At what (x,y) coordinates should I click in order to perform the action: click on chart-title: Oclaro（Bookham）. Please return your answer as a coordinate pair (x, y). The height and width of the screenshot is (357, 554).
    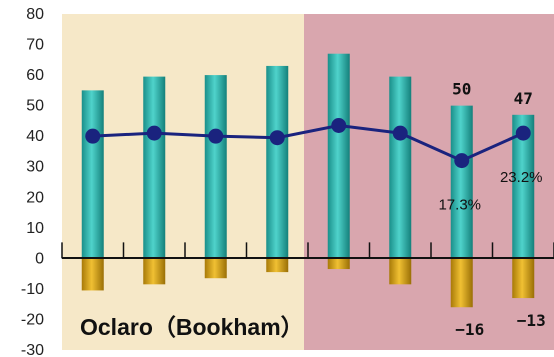
    Looking at the image, I should click on (192, 327).